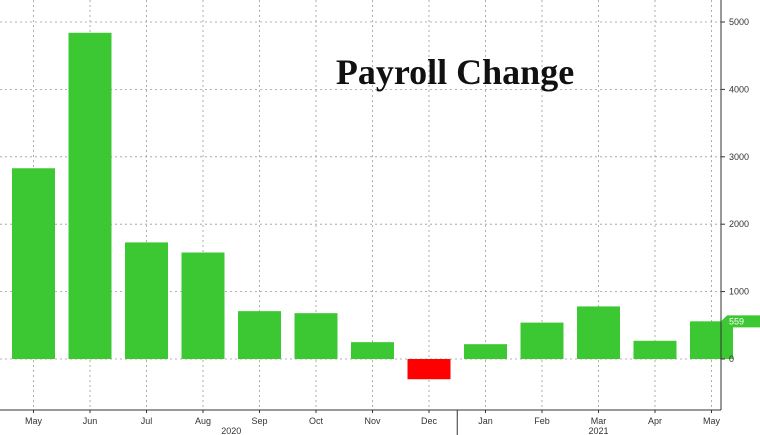  Describe the element at coordinates (598, 430) in the screenshot. I see `year-label: 2021` at that location.